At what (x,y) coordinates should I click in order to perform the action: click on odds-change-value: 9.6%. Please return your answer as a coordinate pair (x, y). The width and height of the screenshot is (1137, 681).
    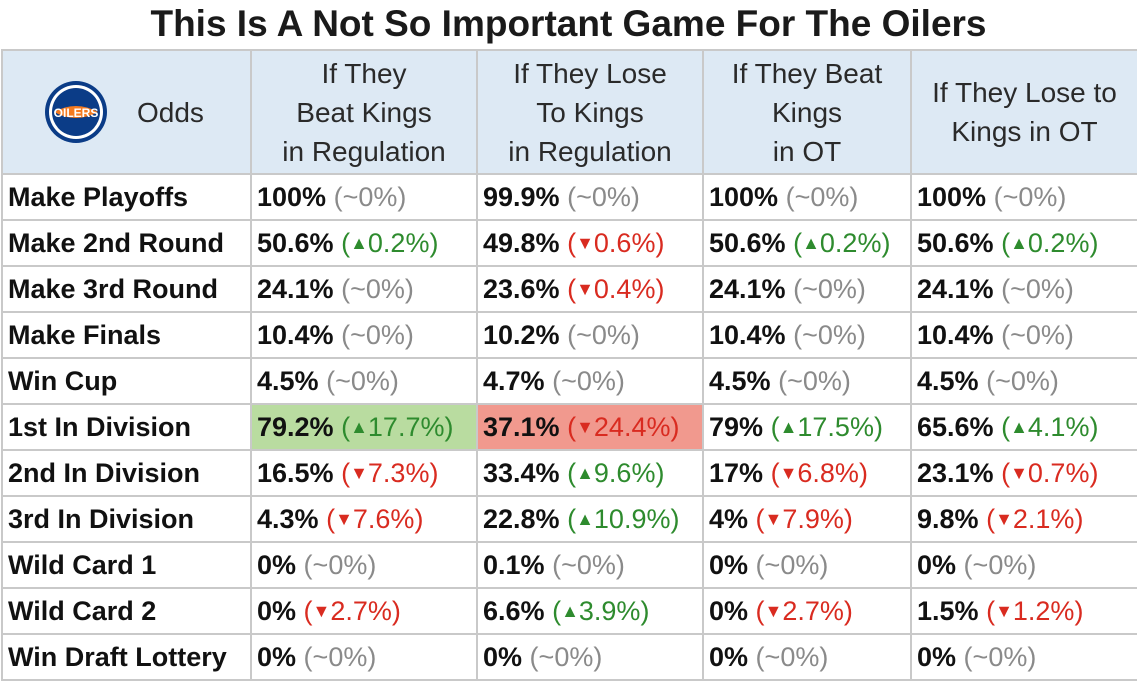
    Looking at the image, I should click on (624, 472).